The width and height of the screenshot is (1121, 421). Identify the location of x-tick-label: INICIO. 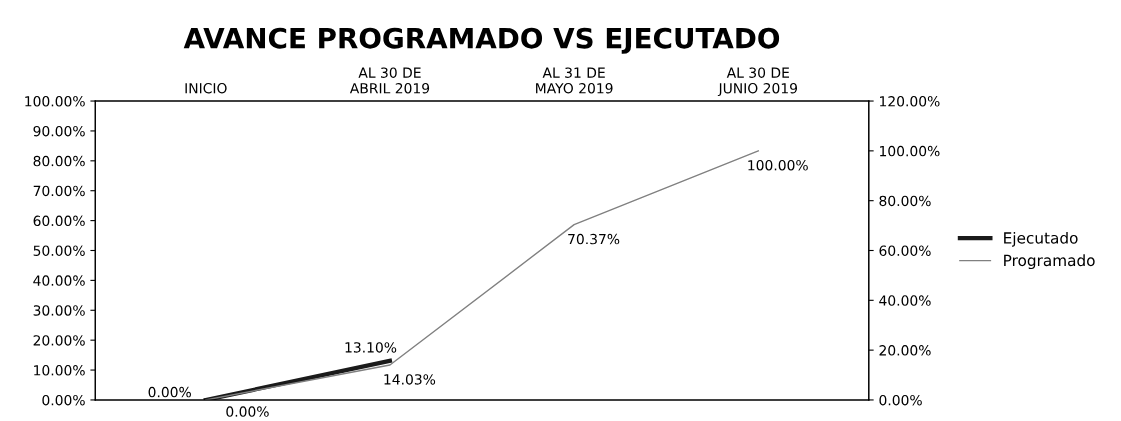
(206, 88).